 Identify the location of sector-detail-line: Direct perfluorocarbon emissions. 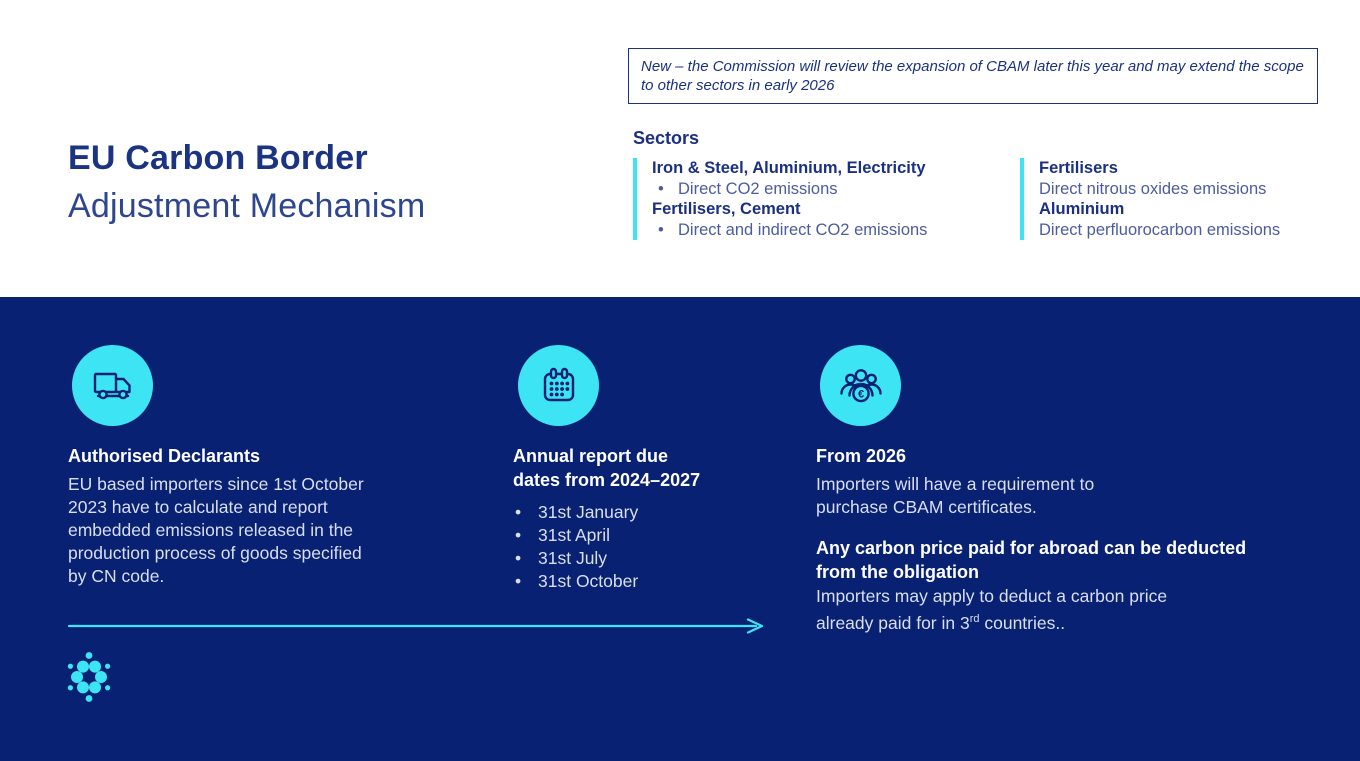
(1160, 229).